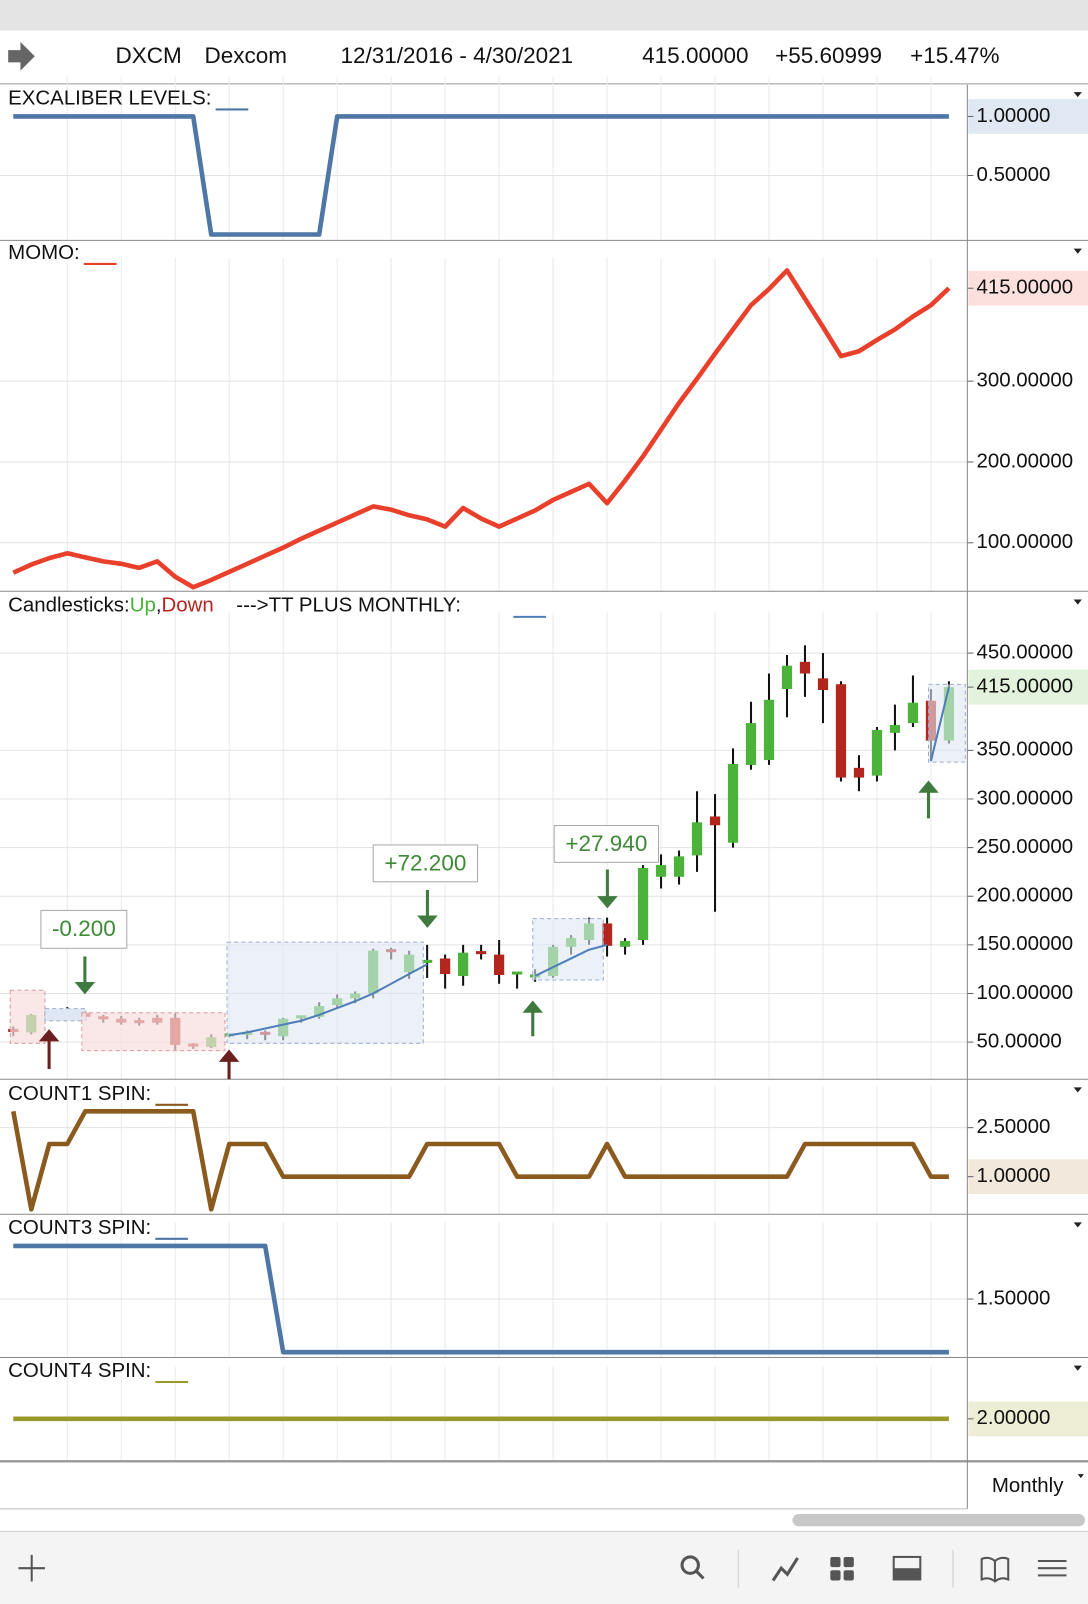 This screenshot has width=1088, height=1604. Describe the element at coordinates (700, 1575) in the screenshot. I see `search-icon-handle` at that location.